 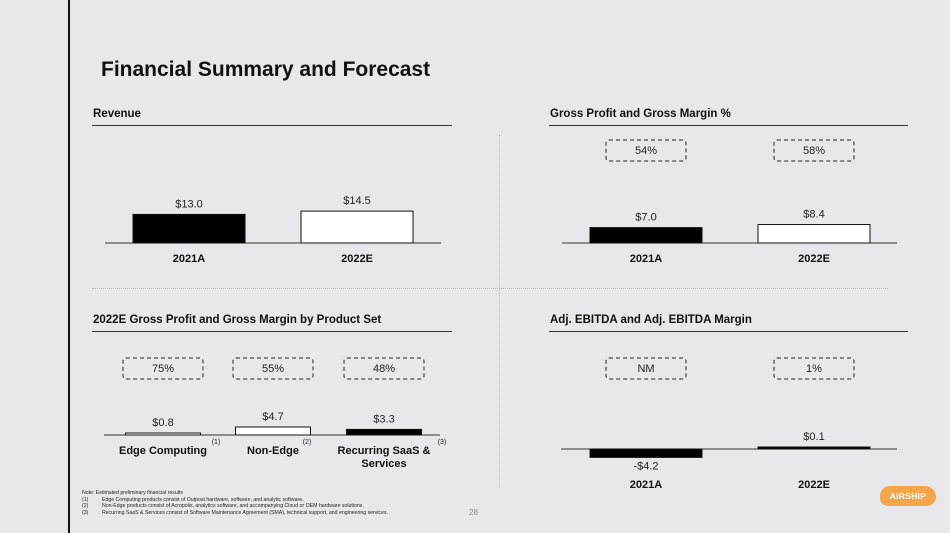 I want to click on product-set-section-rule, so click(x=272, y=331).